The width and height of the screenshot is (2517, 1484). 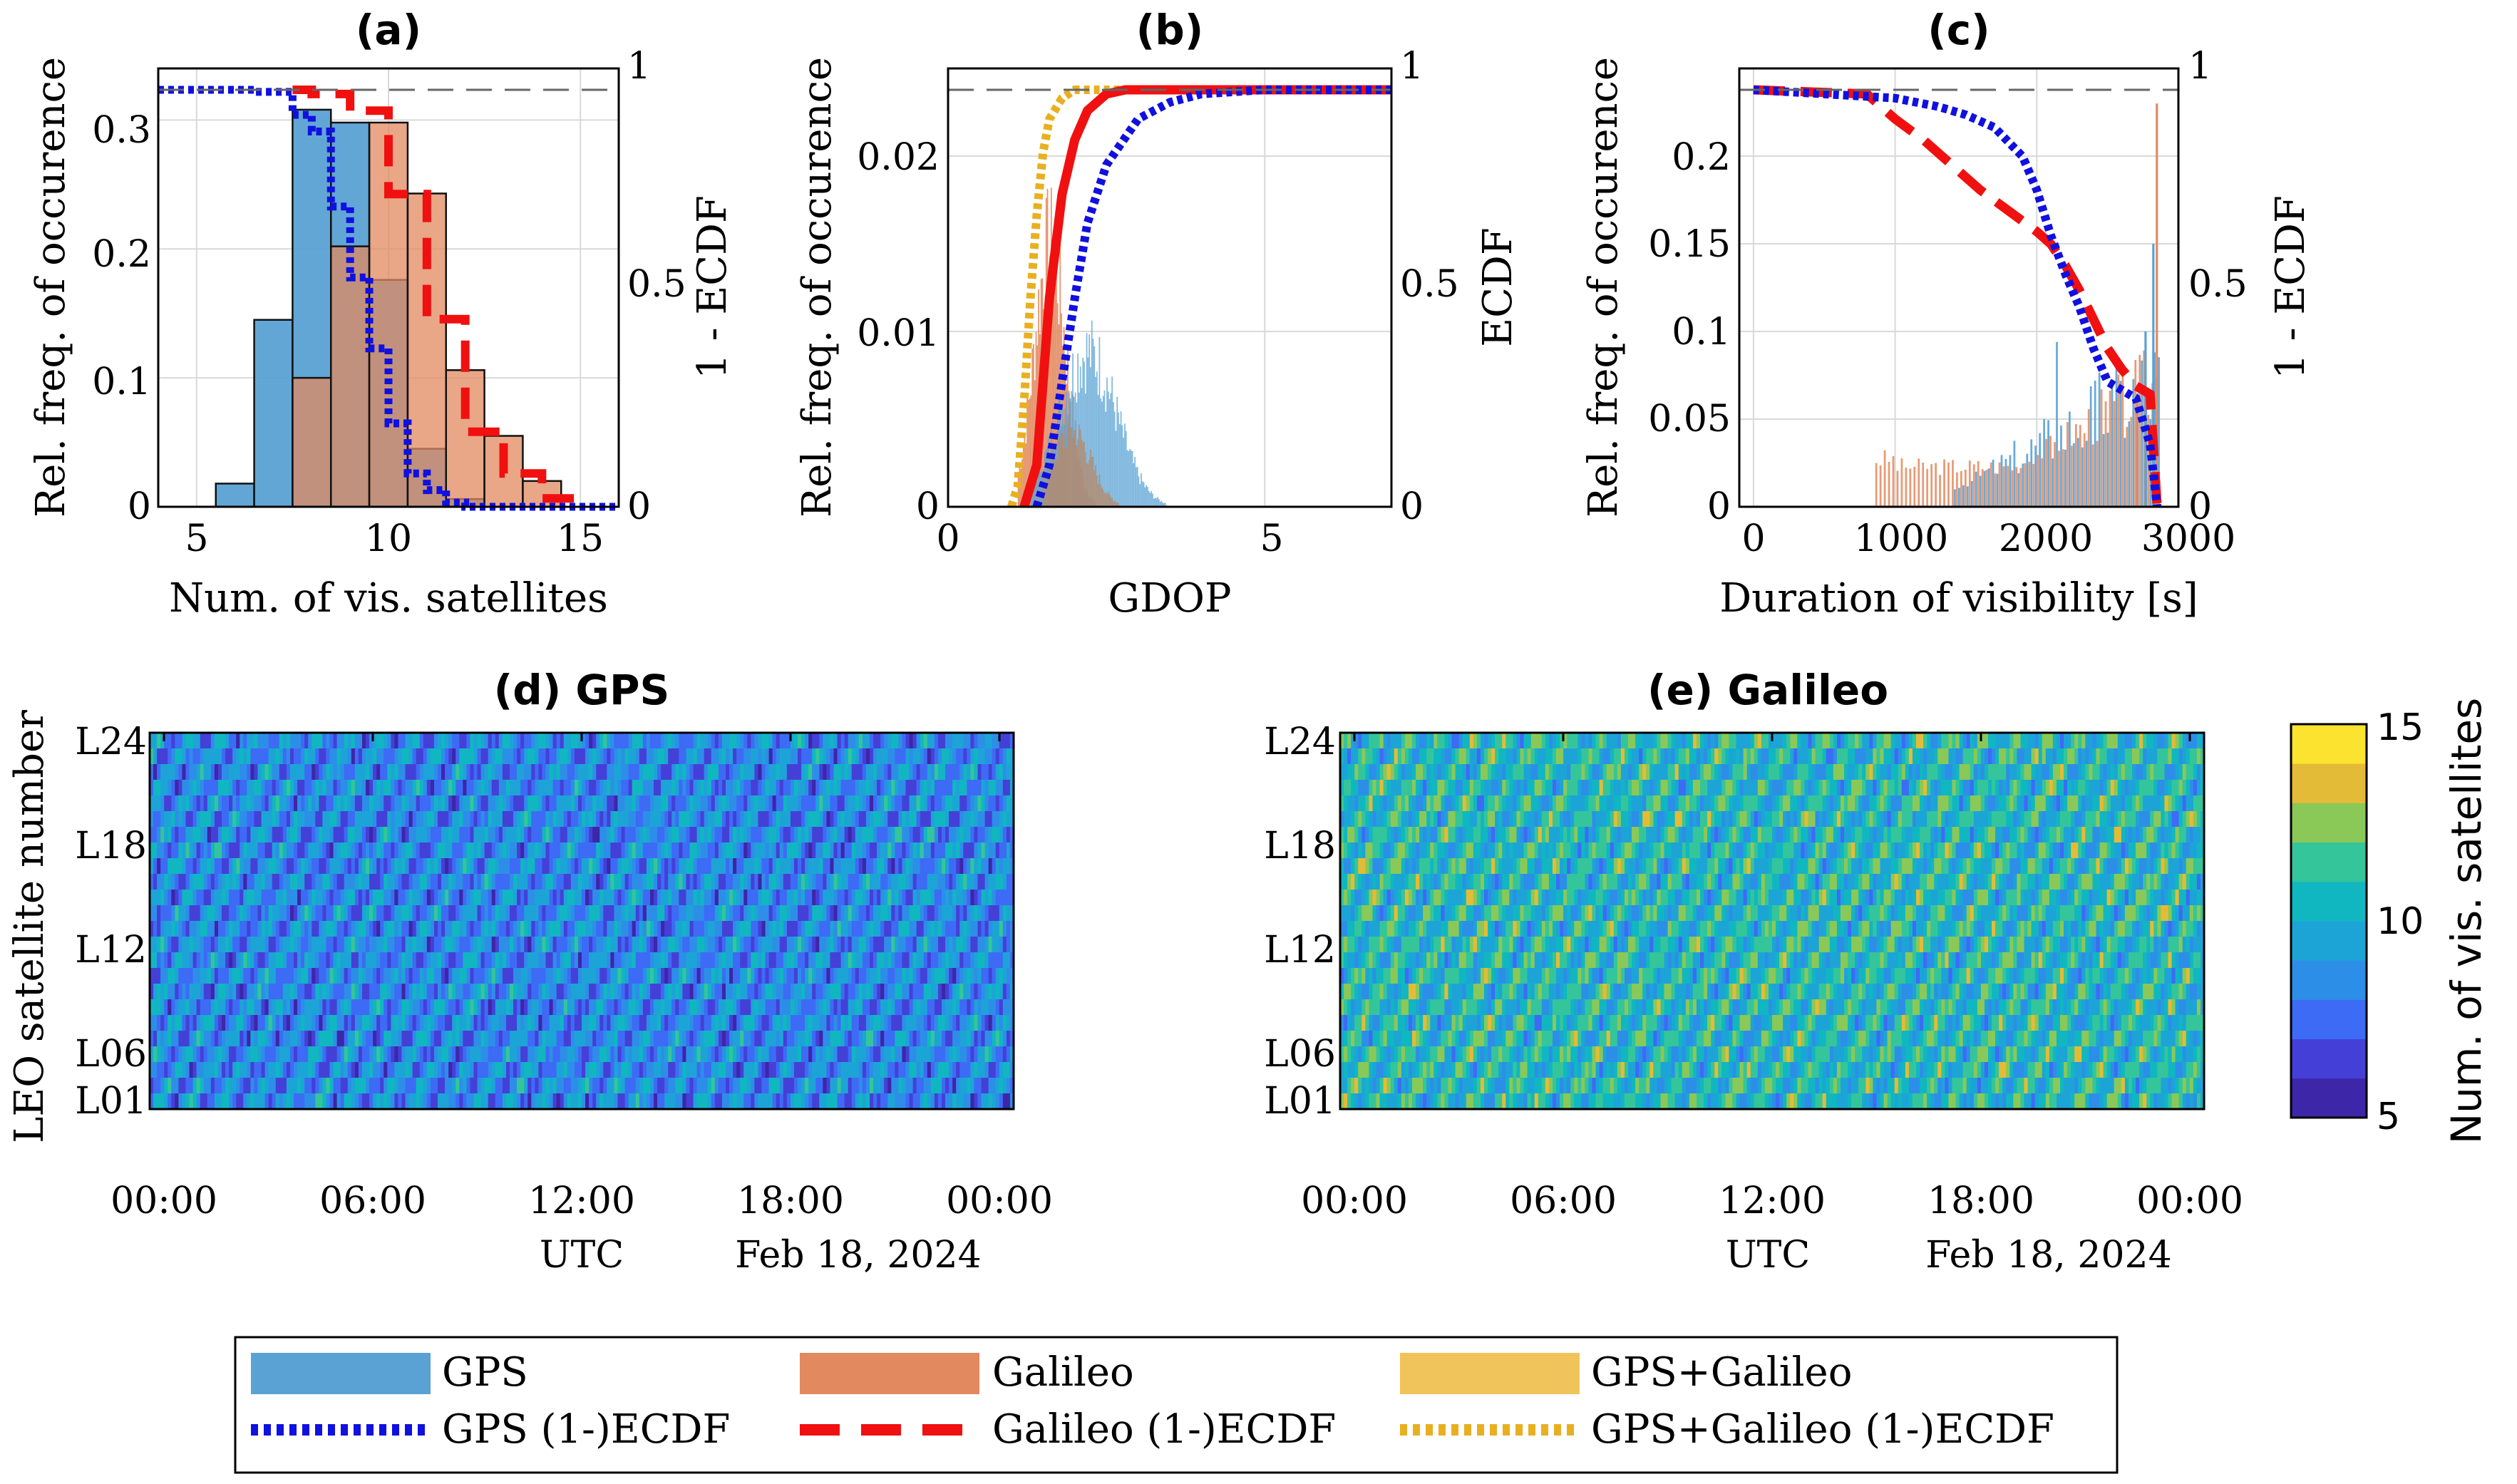 What do you see at coordinates (2200, 66) in the screenshot?
I see `panel-c-y2tick-2: 1` at bounding box center [2200, 66].